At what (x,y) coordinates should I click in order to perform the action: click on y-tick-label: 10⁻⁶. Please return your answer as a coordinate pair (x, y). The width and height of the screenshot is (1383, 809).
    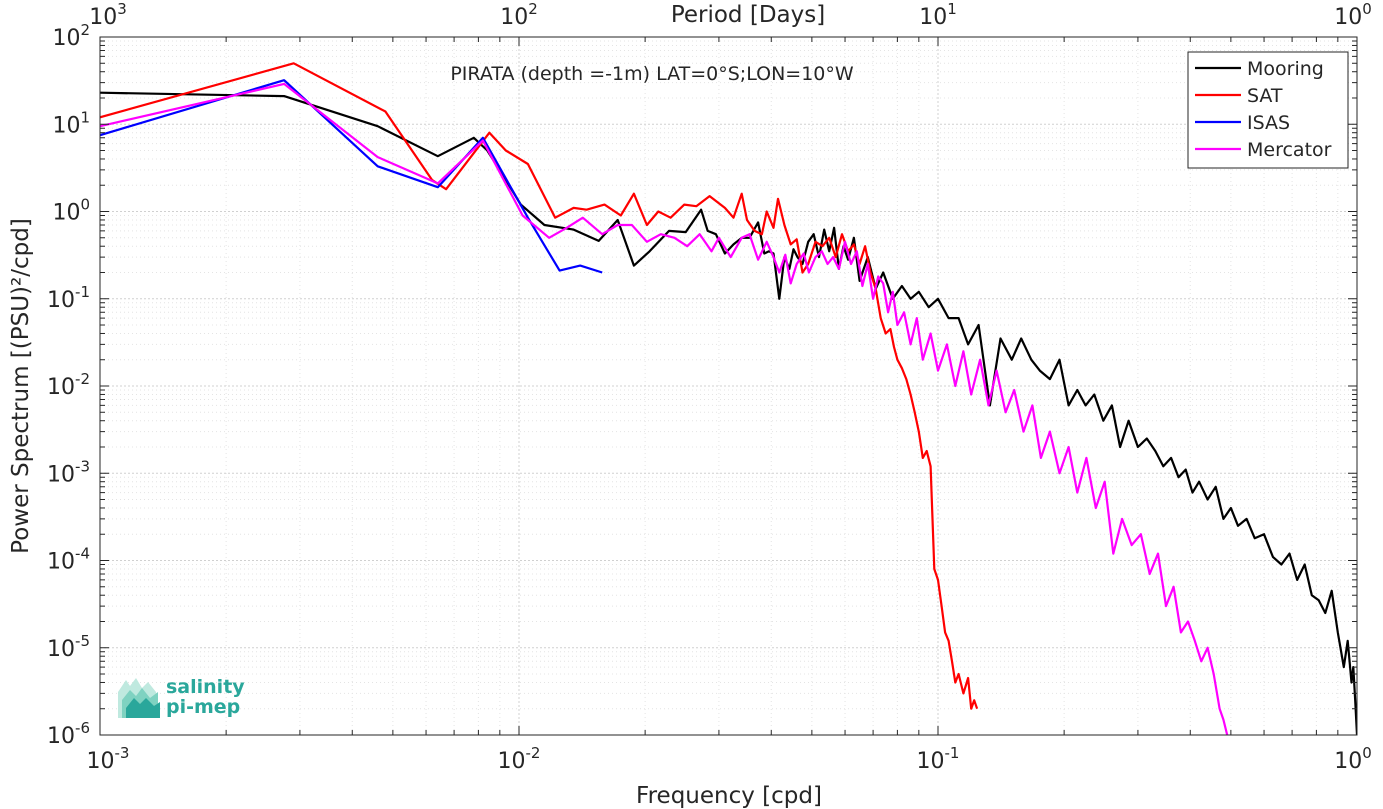
    Looking at the image, I should click on (68, 734).